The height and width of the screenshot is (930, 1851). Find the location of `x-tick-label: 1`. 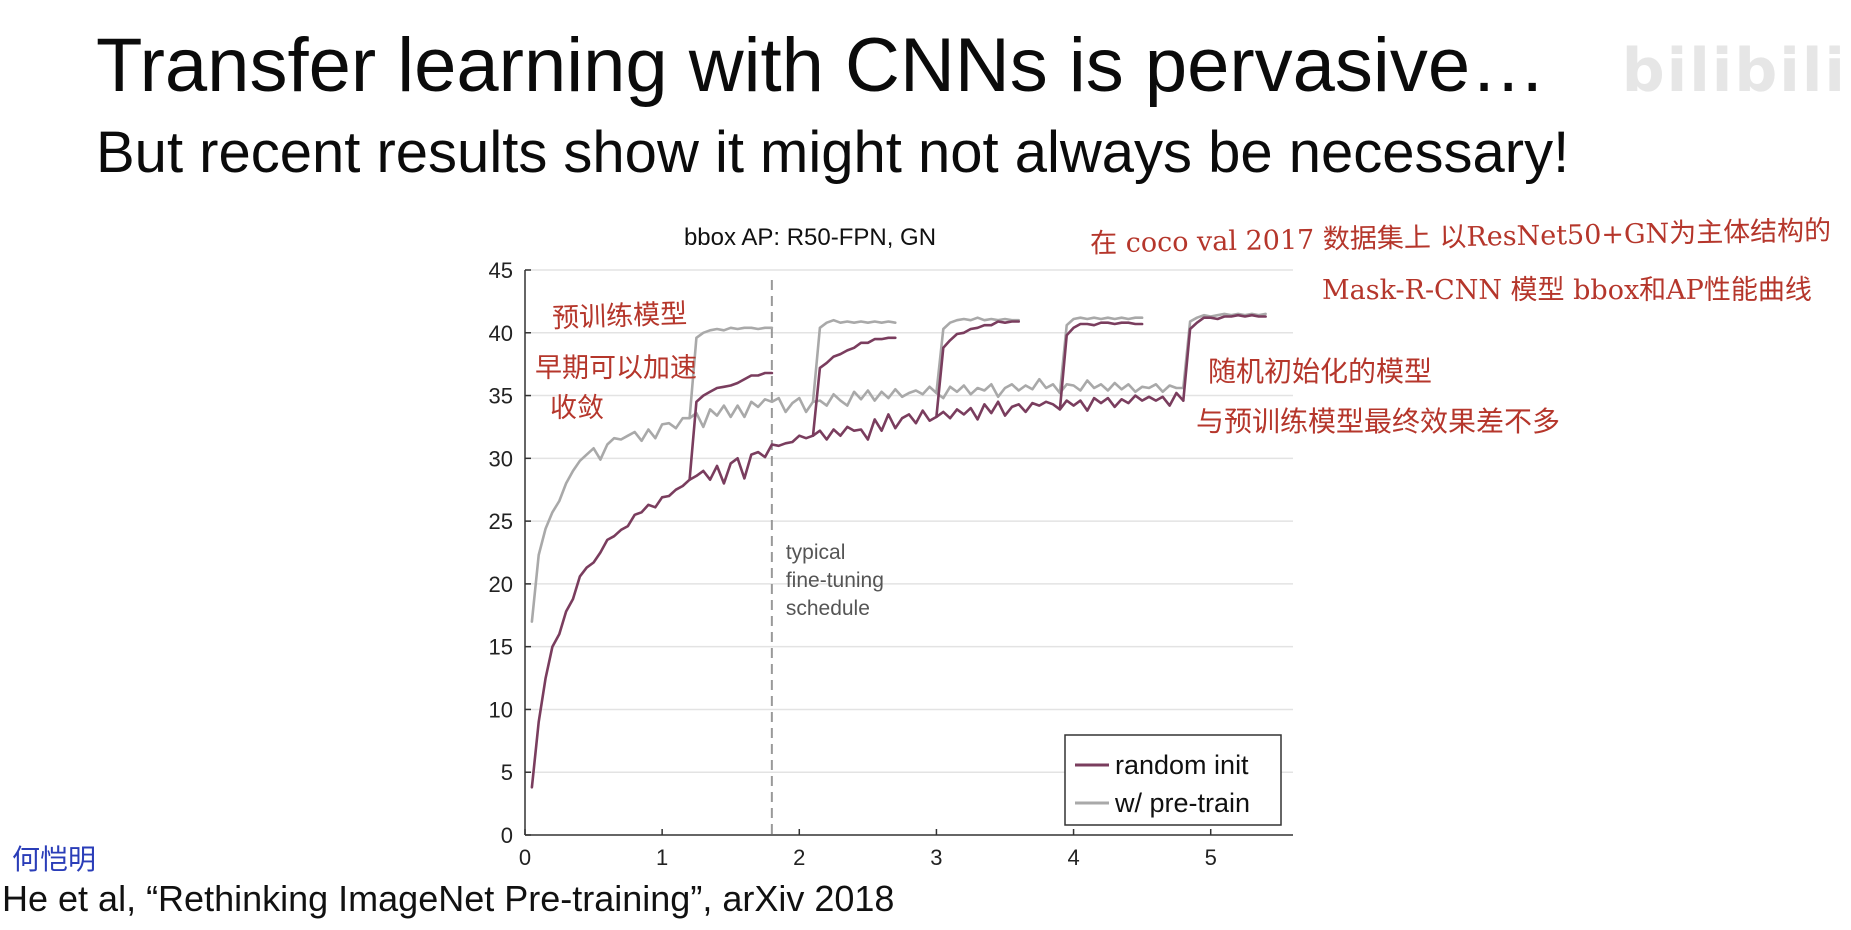

x-tick-label: 1 is located at coordinates (662, 857).